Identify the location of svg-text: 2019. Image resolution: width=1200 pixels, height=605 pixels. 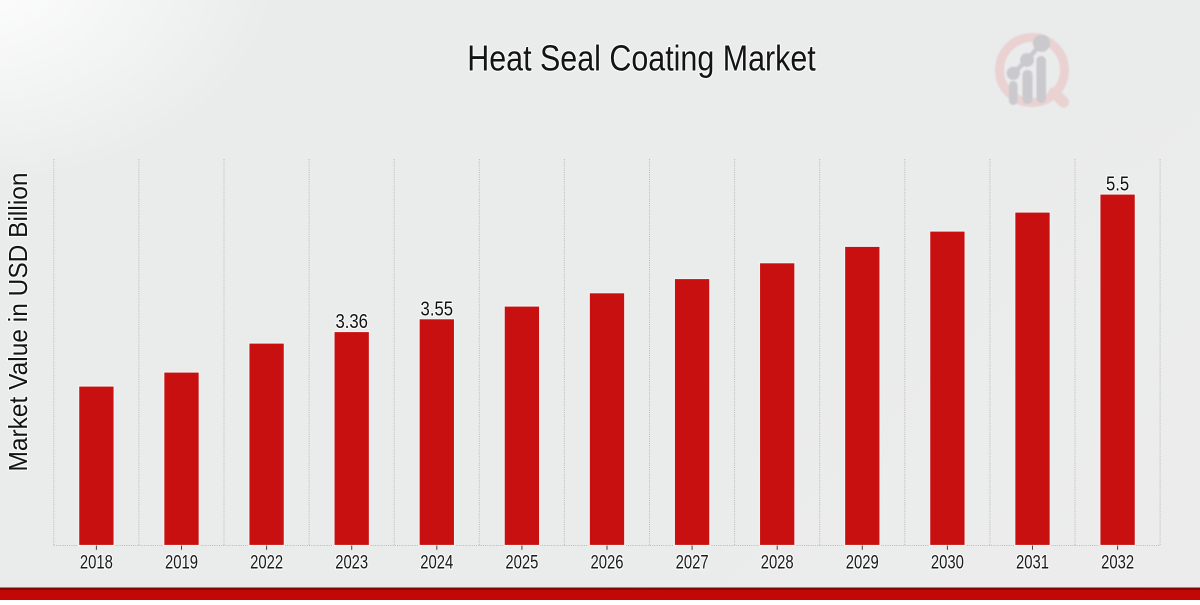
(181, 562).